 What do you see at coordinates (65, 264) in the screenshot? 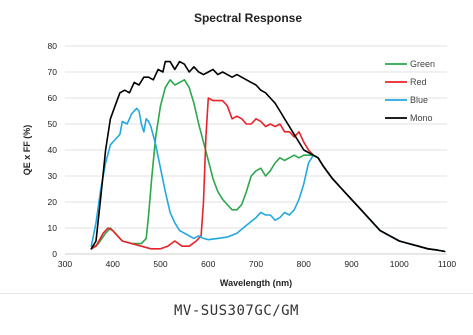
I see `x-tick-label: 300` at bounding box center [65, 264].